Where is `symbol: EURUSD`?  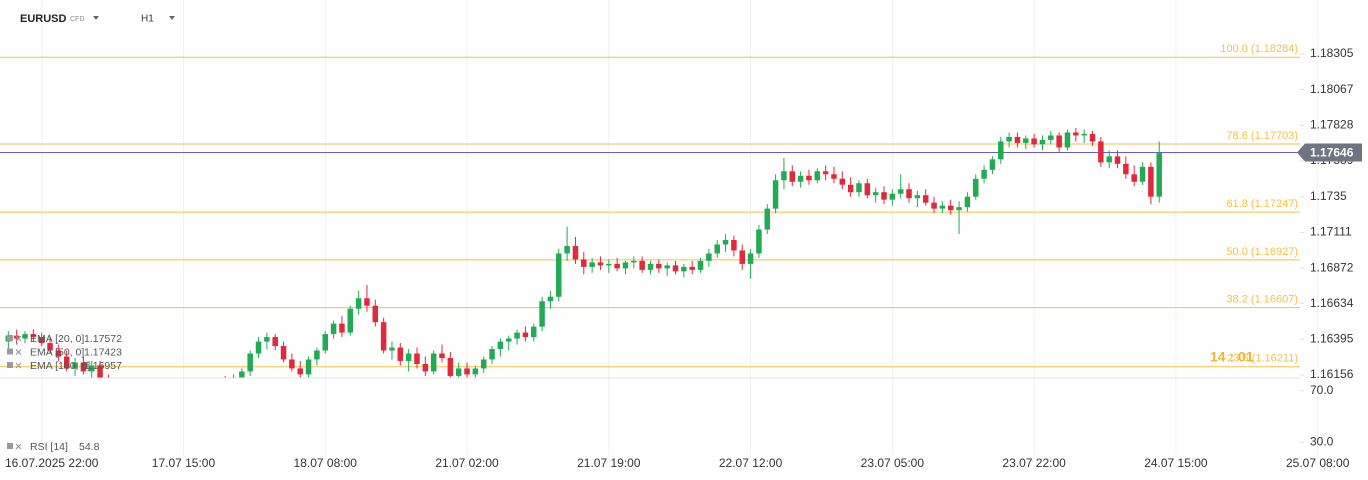 symbol: EURUSD is located at coordinates (43, 19).